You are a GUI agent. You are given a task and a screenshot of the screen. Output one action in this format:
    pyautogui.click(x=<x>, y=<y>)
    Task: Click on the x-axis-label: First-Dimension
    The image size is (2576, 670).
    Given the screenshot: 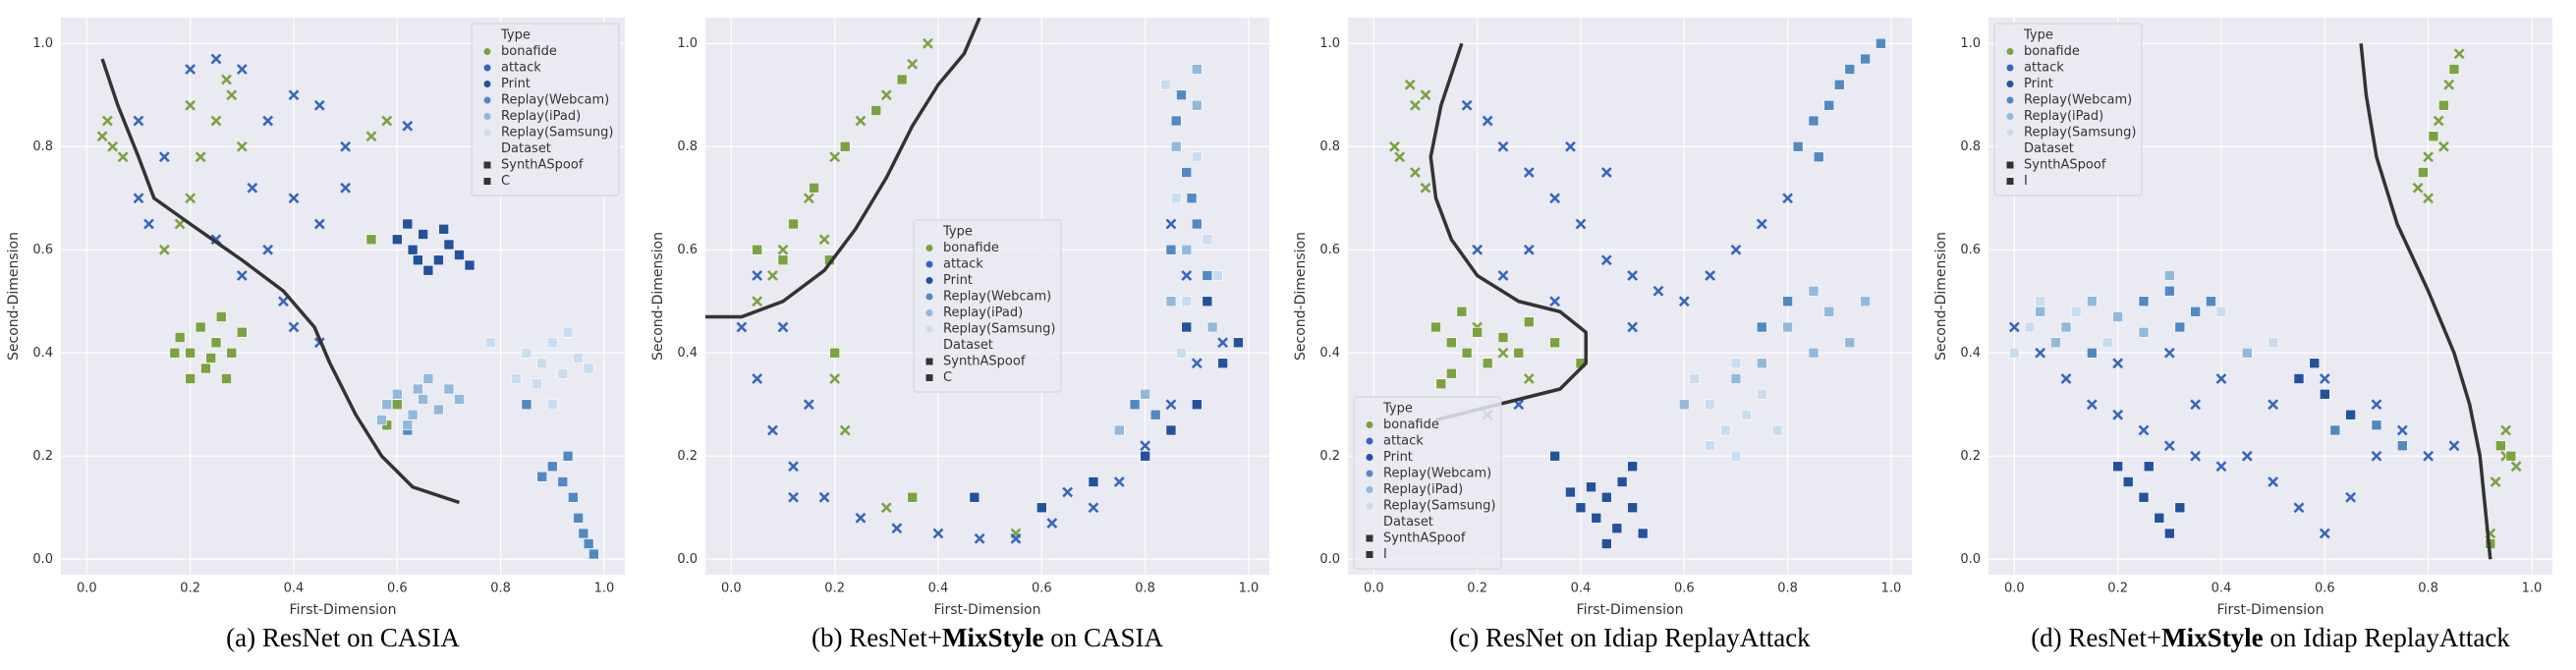 What is the action you would take?
    pyautogui.click(x=1630, y=610)
    